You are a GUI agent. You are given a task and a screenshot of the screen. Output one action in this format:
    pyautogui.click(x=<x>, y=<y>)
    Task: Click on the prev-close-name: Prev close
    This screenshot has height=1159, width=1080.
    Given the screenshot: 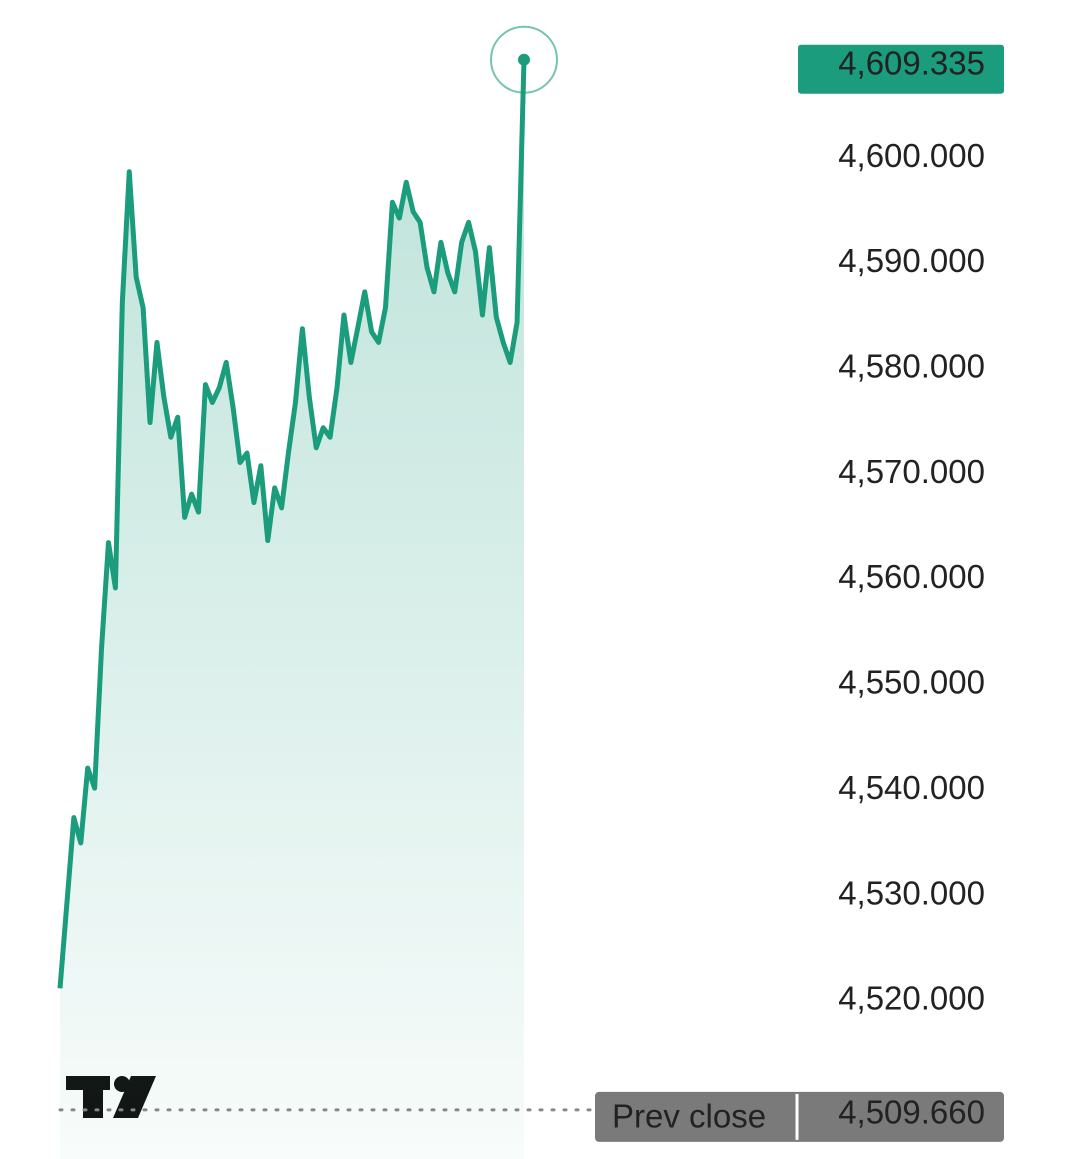 What is the action you would take?
    pyautogui.click(x=689, y=1116)
    